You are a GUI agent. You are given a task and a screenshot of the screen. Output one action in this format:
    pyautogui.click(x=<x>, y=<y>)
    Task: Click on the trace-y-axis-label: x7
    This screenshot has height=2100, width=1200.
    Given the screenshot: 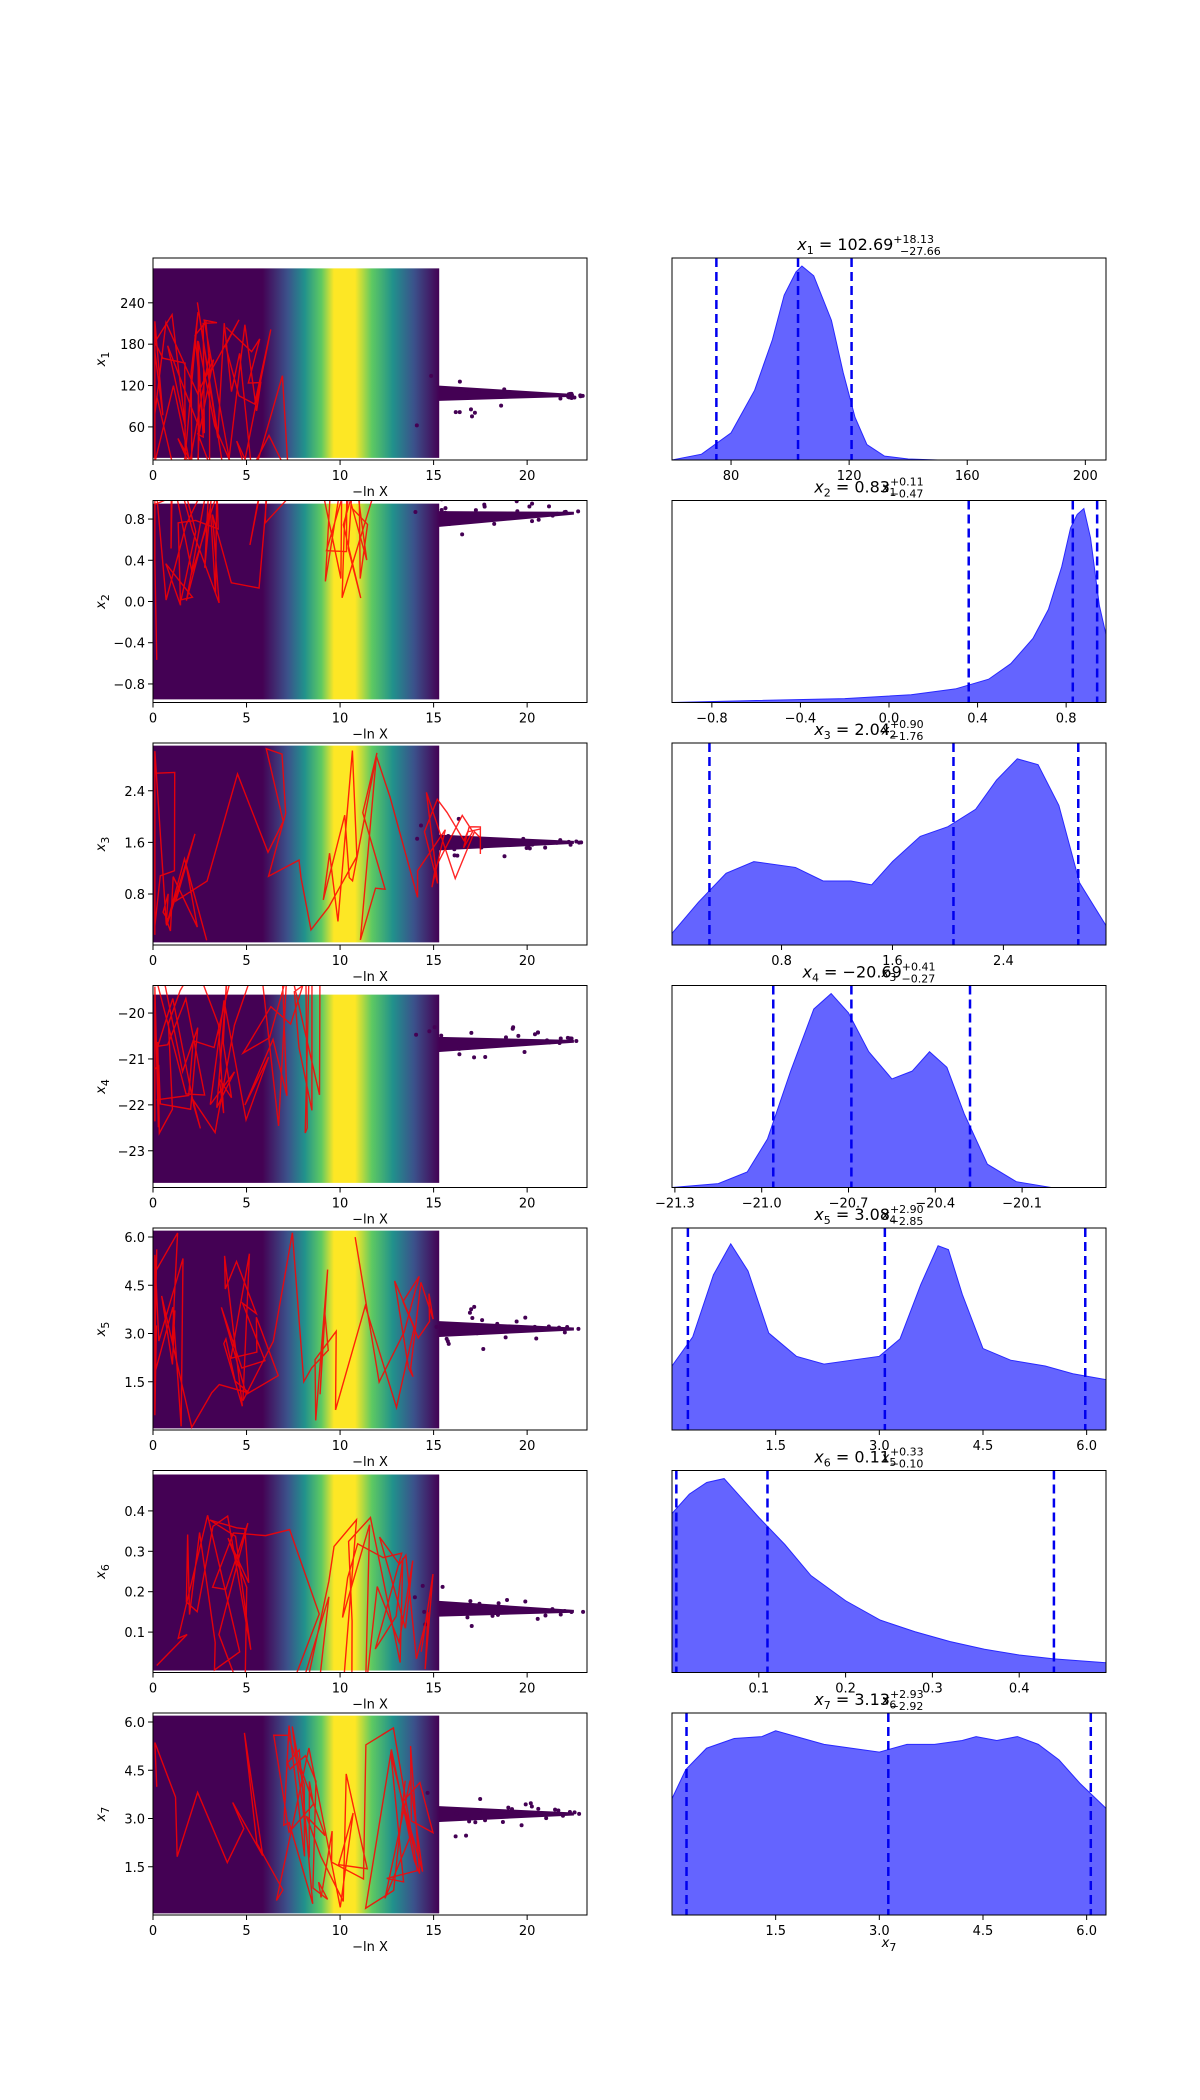 What is the action you would take?
    pyautogui.click(x=103, y=1815)
    